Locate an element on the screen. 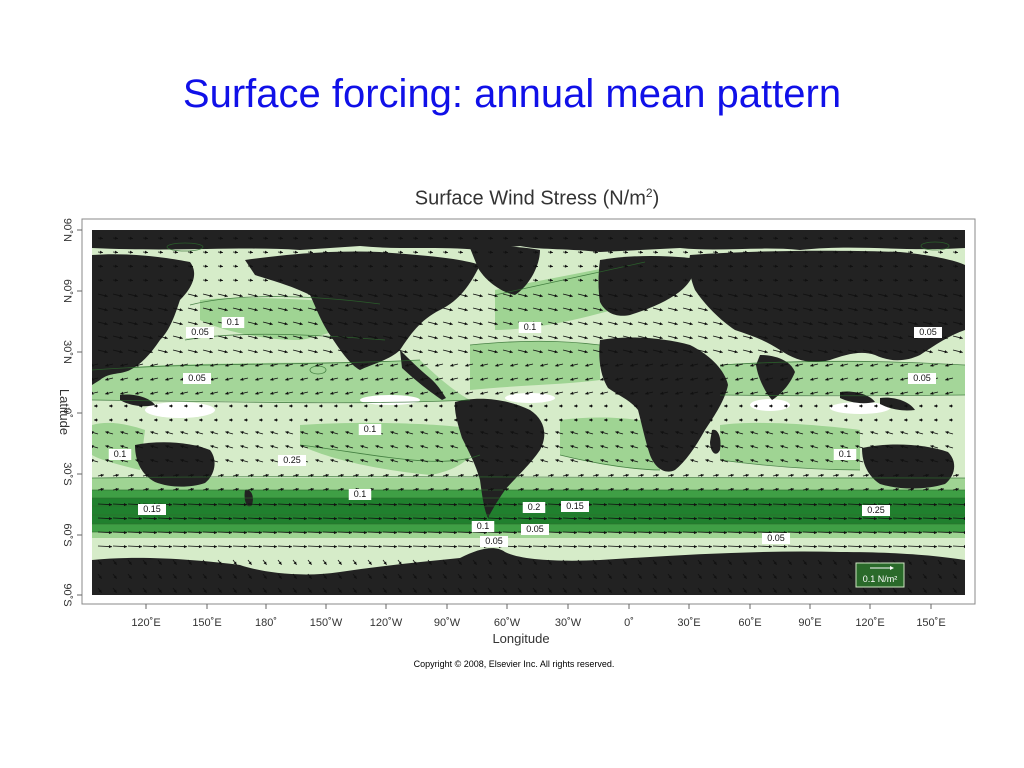 The width and height of the screenshot is (1024, 768). contour-label: 0.25 is located at coordinates (292, 460).